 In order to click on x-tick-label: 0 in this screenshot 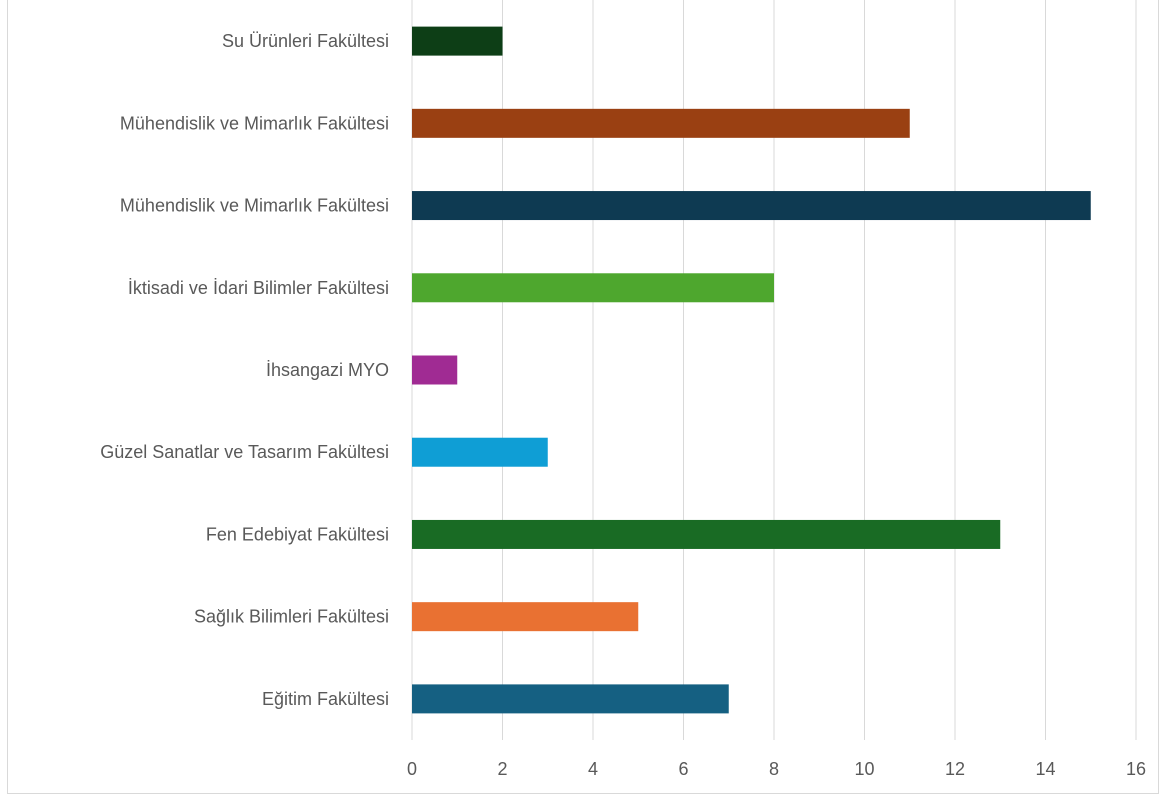, I will do `click(412, 769)`.